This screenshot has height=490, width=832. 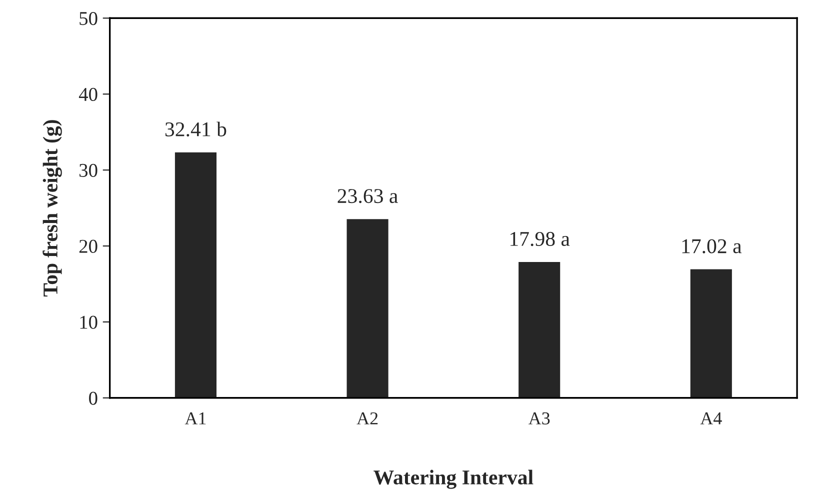 I want to click on y-tick-label: 0, so click(x=93, y=398).